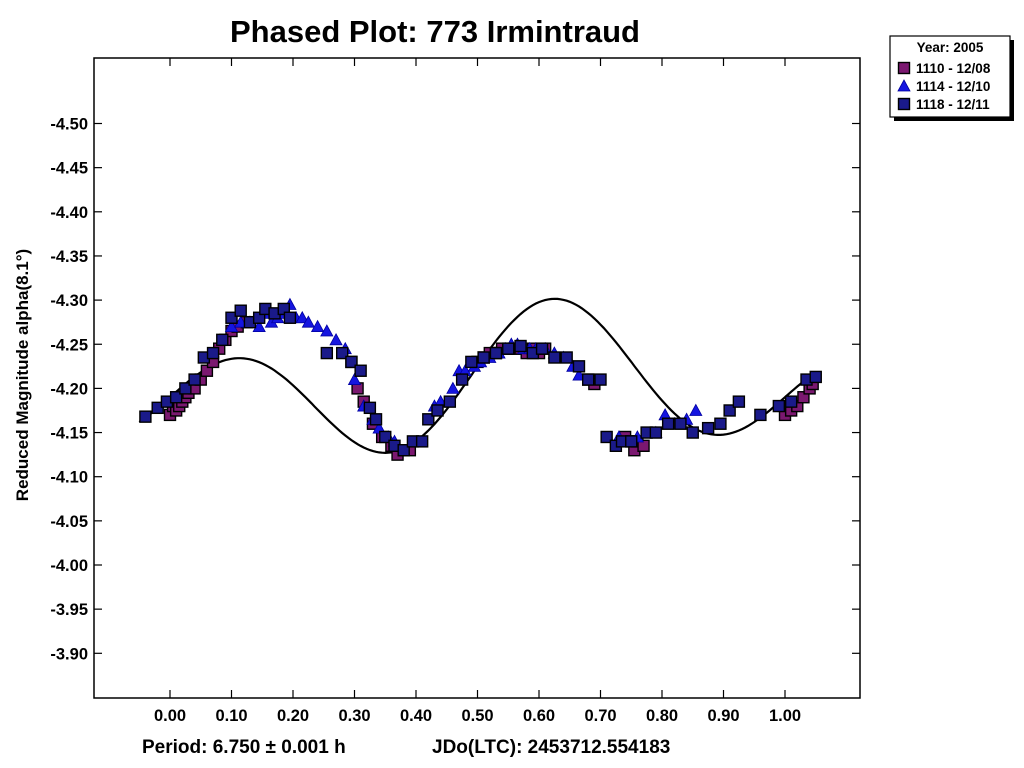  I want to click on x-tick-label: 0.60, so click(539, 716).